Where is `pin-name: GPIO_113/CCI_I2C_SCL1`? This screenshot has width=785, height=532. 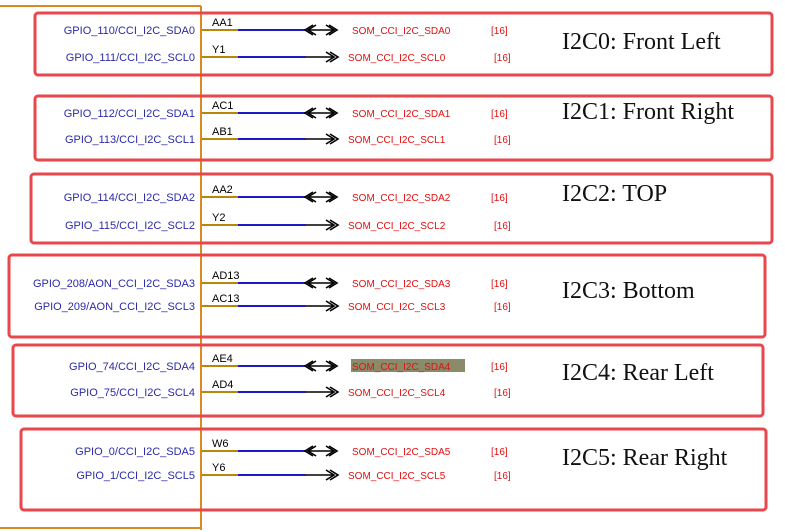 pin-name: GPIO_113/CCI_I2C_SCL1 is located at coordinates (130, 140).